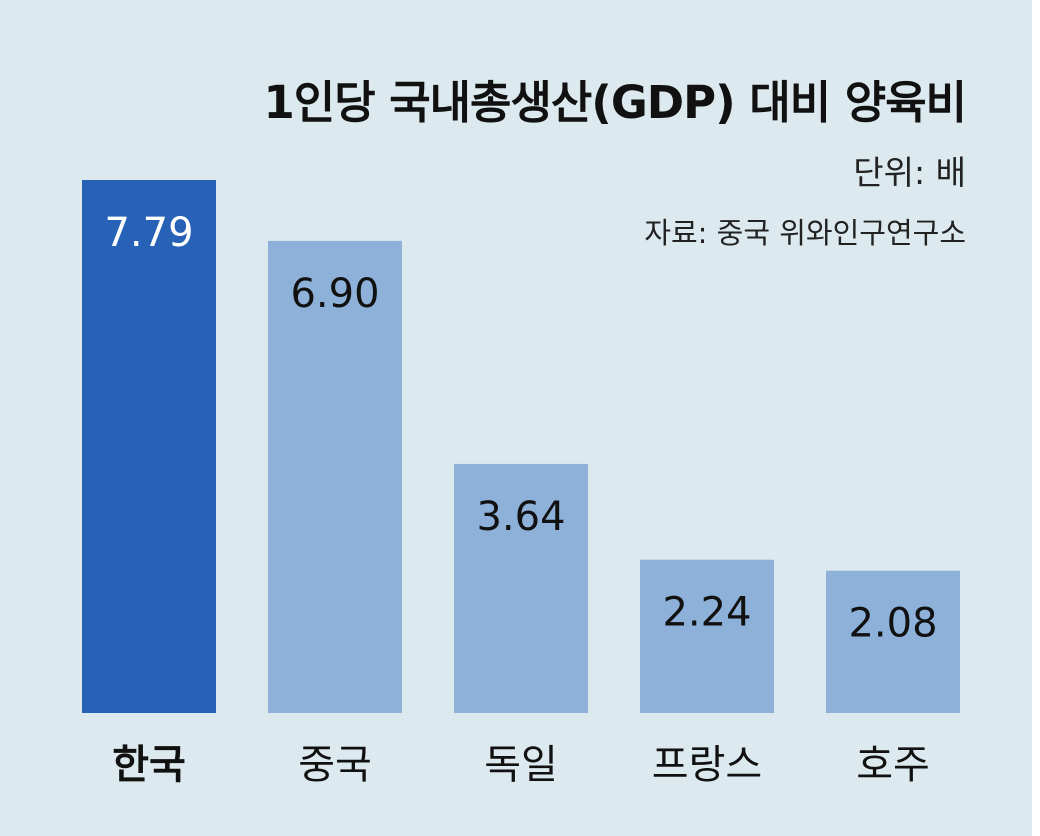 This screenshot has height=836, width=1040. What do you see at coordinates (909, 172) in the screenshot?
I see `unit-note: 단위: 배` at bounding box center [909, 172].